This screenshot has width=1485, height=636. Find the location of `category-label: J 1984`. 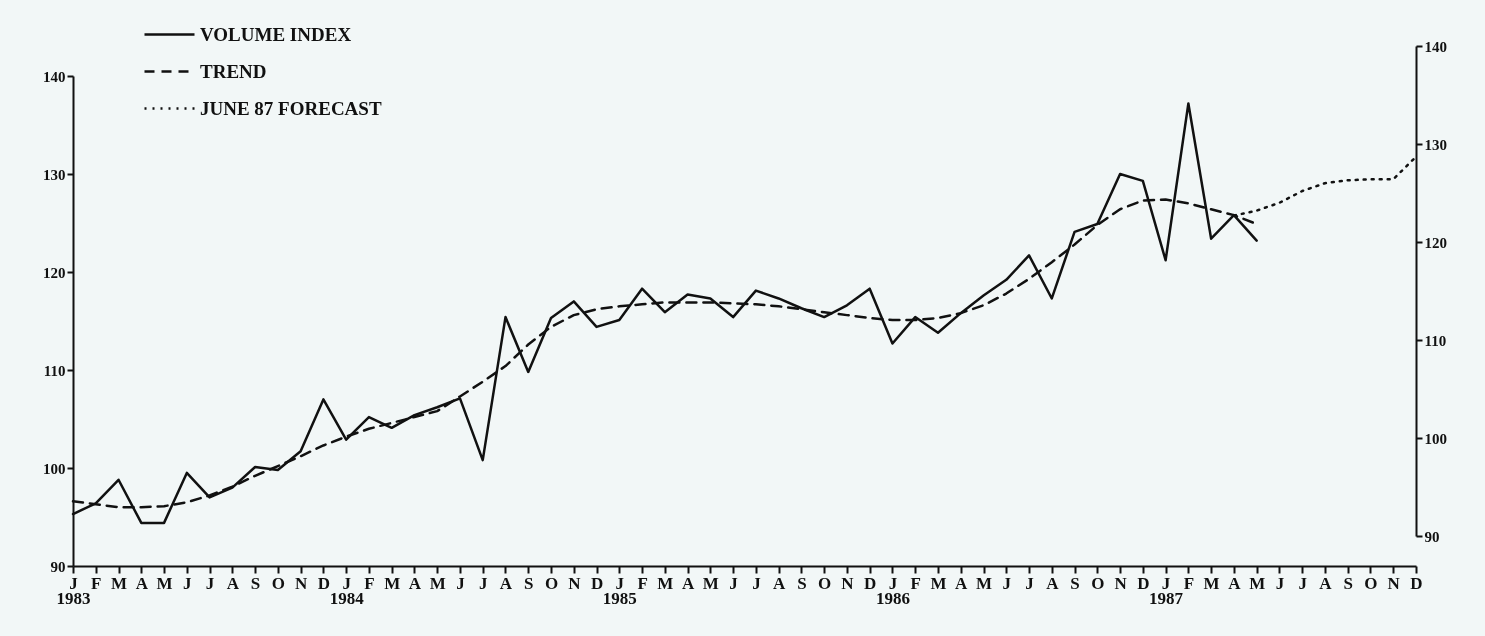

category-label: J 1984 is located at coordinates (346, 590).